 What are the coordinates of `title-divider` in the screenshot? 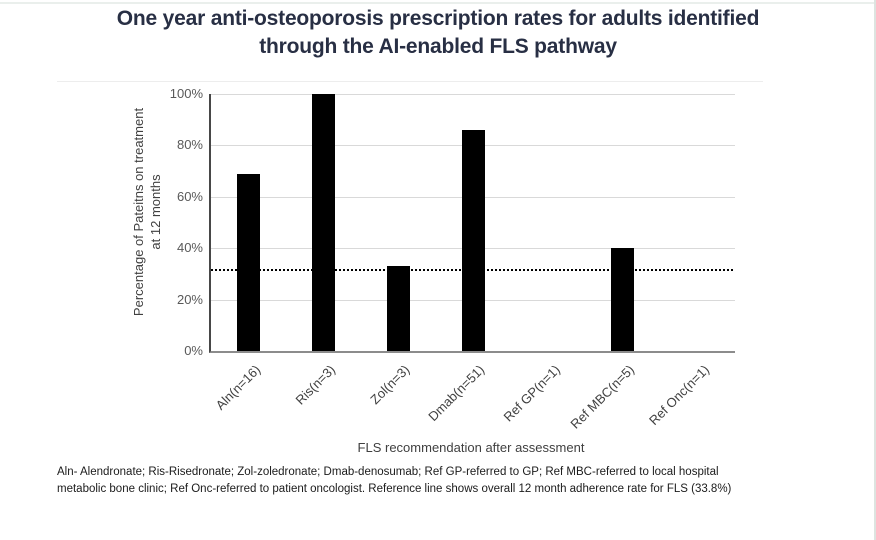 It's located at (410, 81).